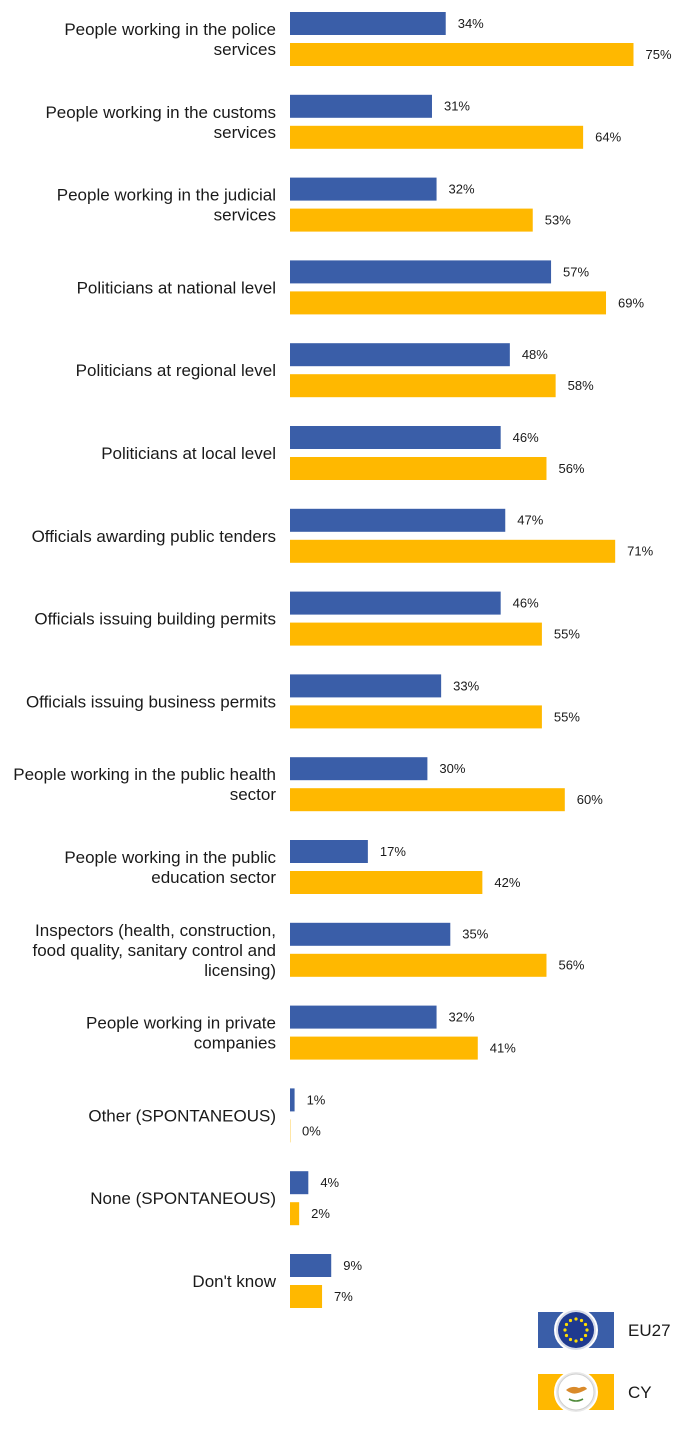  What do you see at coordinates (659, 54) in the screenshot?
I see `value-label-cy: 75%` at bounding box center [659, 54].